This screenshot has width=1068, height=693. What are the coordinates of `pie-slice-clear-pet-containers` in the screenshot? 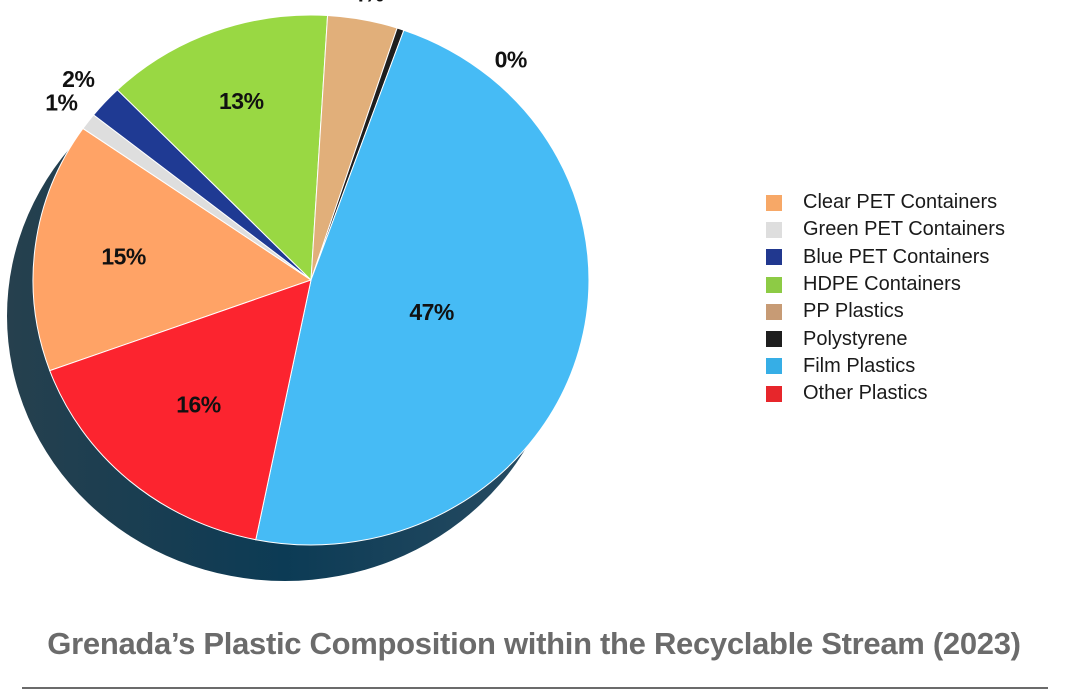 It's located at (172, 249).